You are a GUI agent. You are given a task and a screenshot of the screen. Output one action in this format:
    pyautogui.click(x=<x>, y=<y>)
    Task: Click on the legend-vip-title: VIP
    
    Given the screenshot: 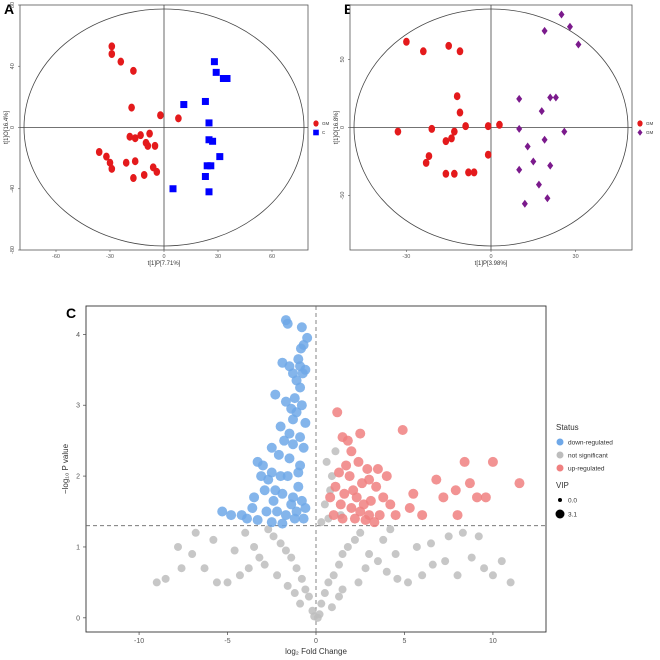 What is the action you would take?
    pyautogui.click(x=562, y=485)
    